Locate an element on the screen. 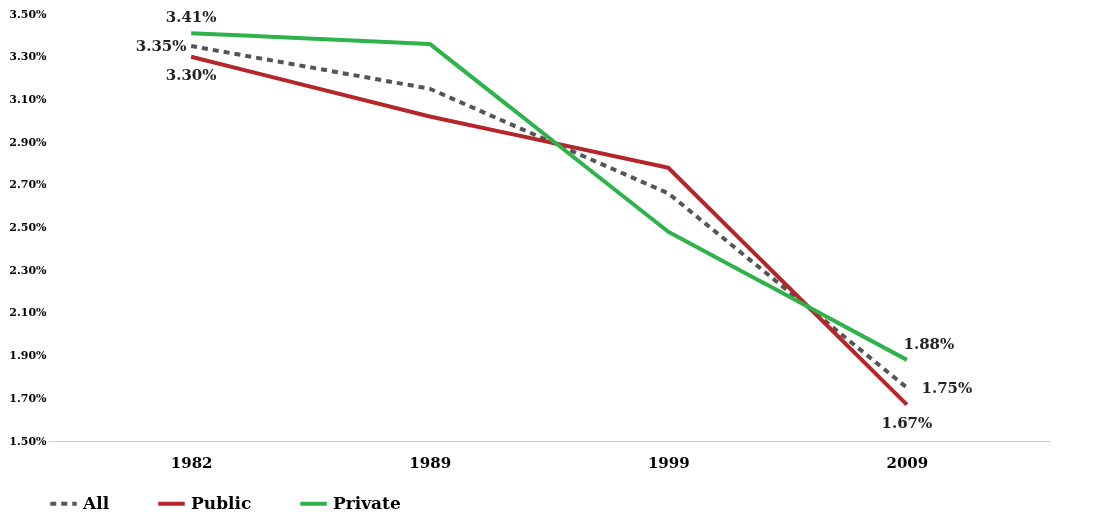 The height and width of the screenshot is (527, 1101). y-tick-label: 2.50% is located at coordinates (28, 227).